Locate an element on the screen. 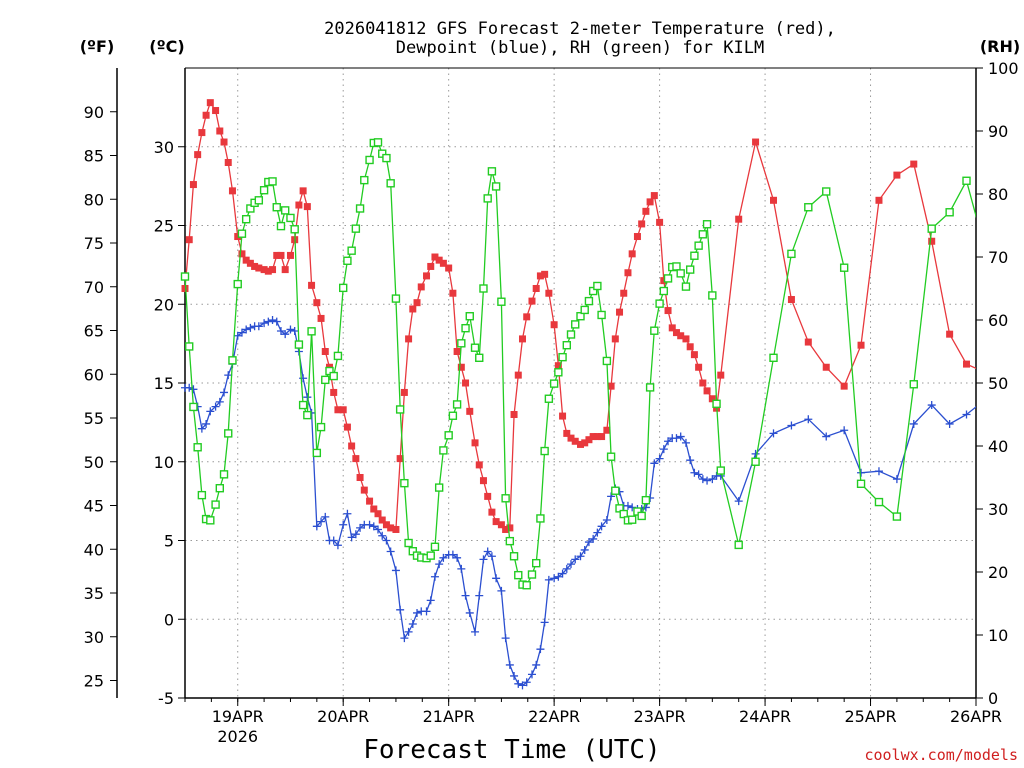 The image size is (1024, 768). fahrenheit-tick-label: 40 is located at coordinates (94, 549).